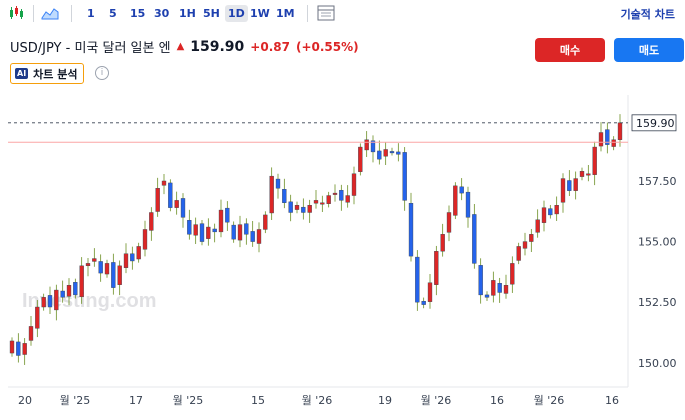 This screenshot has width=685, height=420. What do you see at coordinates (270, 46) in the screenshot?
I see `price-change: +0.87` at bounding box center [270, 46].